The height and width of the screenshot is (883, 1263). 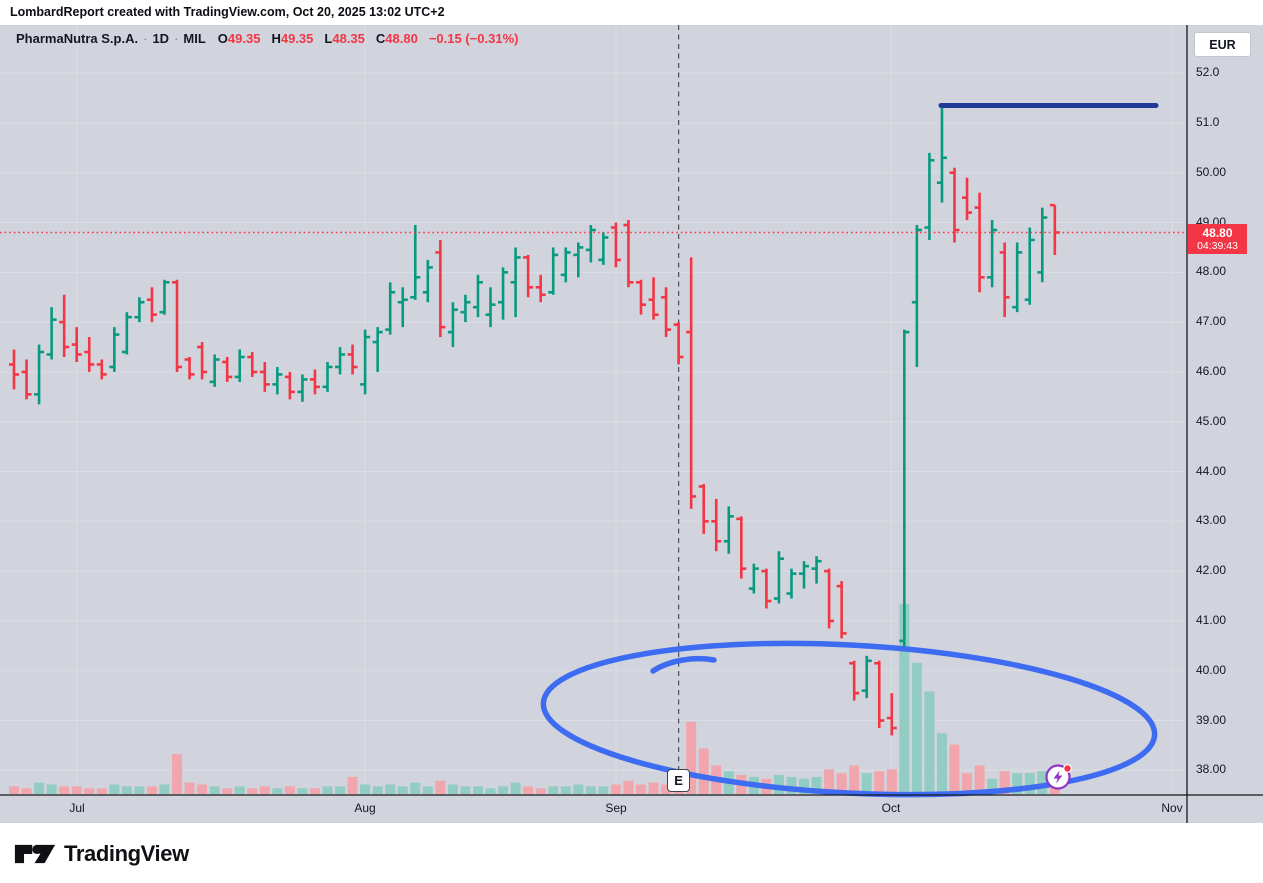 What do you see at coordinates (1211, 520) in the screenshot?
I see `price-tick-label: 43.00` at bounding box center [1211, 520].